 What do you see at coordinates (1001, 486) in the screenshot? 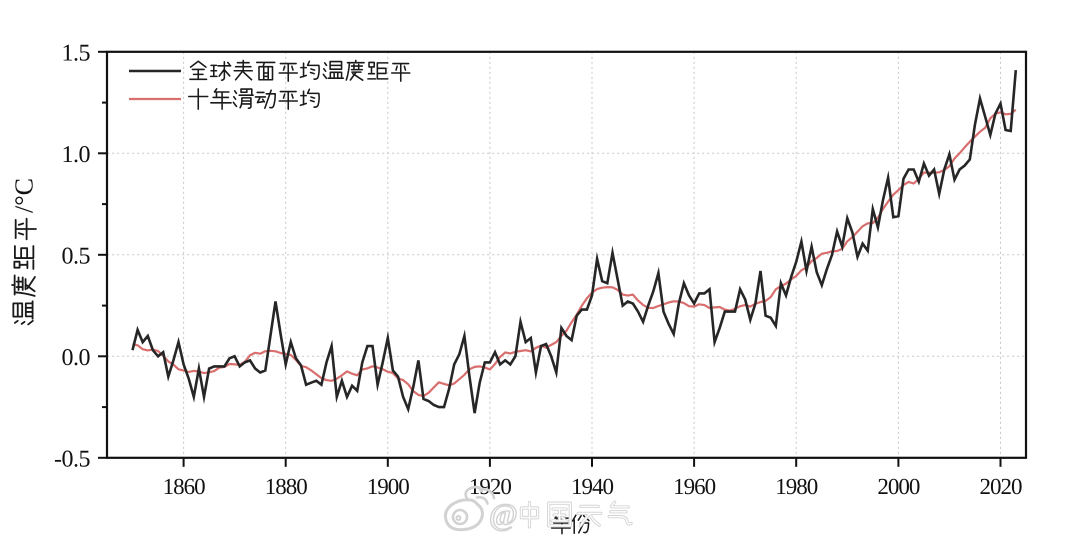
I see `svg-text: 2020` at bounding box center [1001, 486].